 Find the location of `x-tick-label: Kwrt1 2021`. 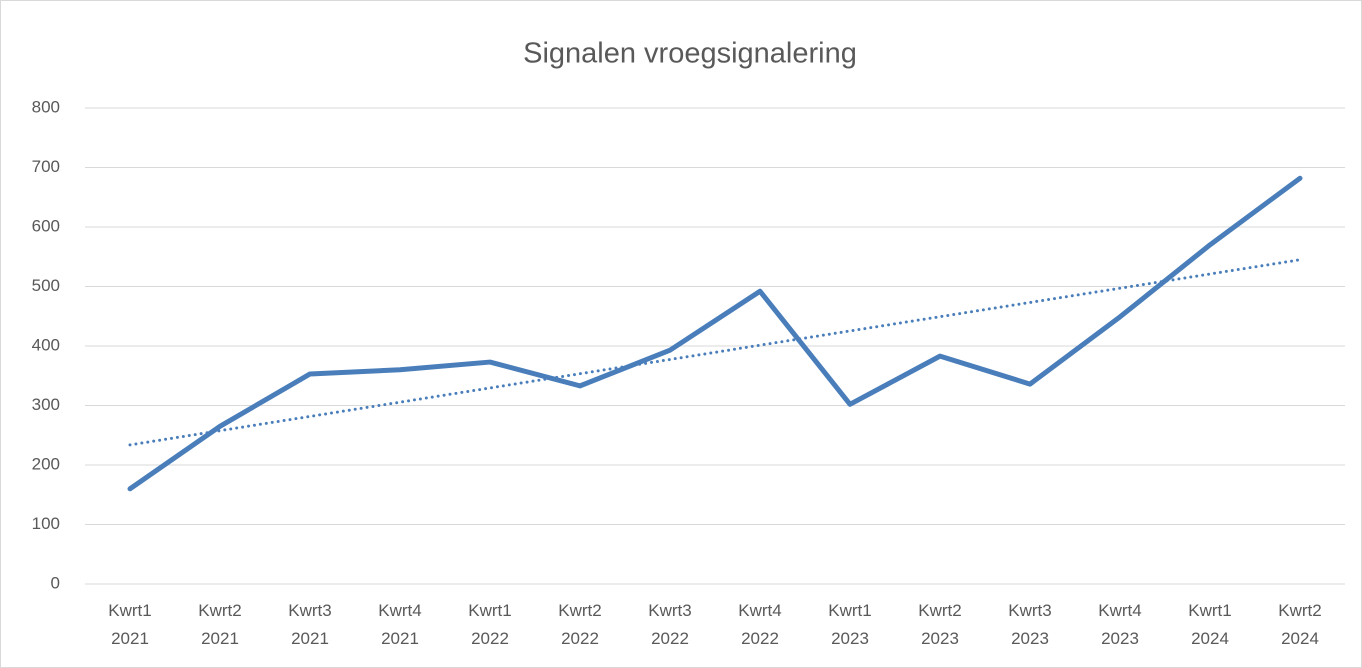

x-tick-label: Kwrt1 2021 is located at coordinates (129, 624).